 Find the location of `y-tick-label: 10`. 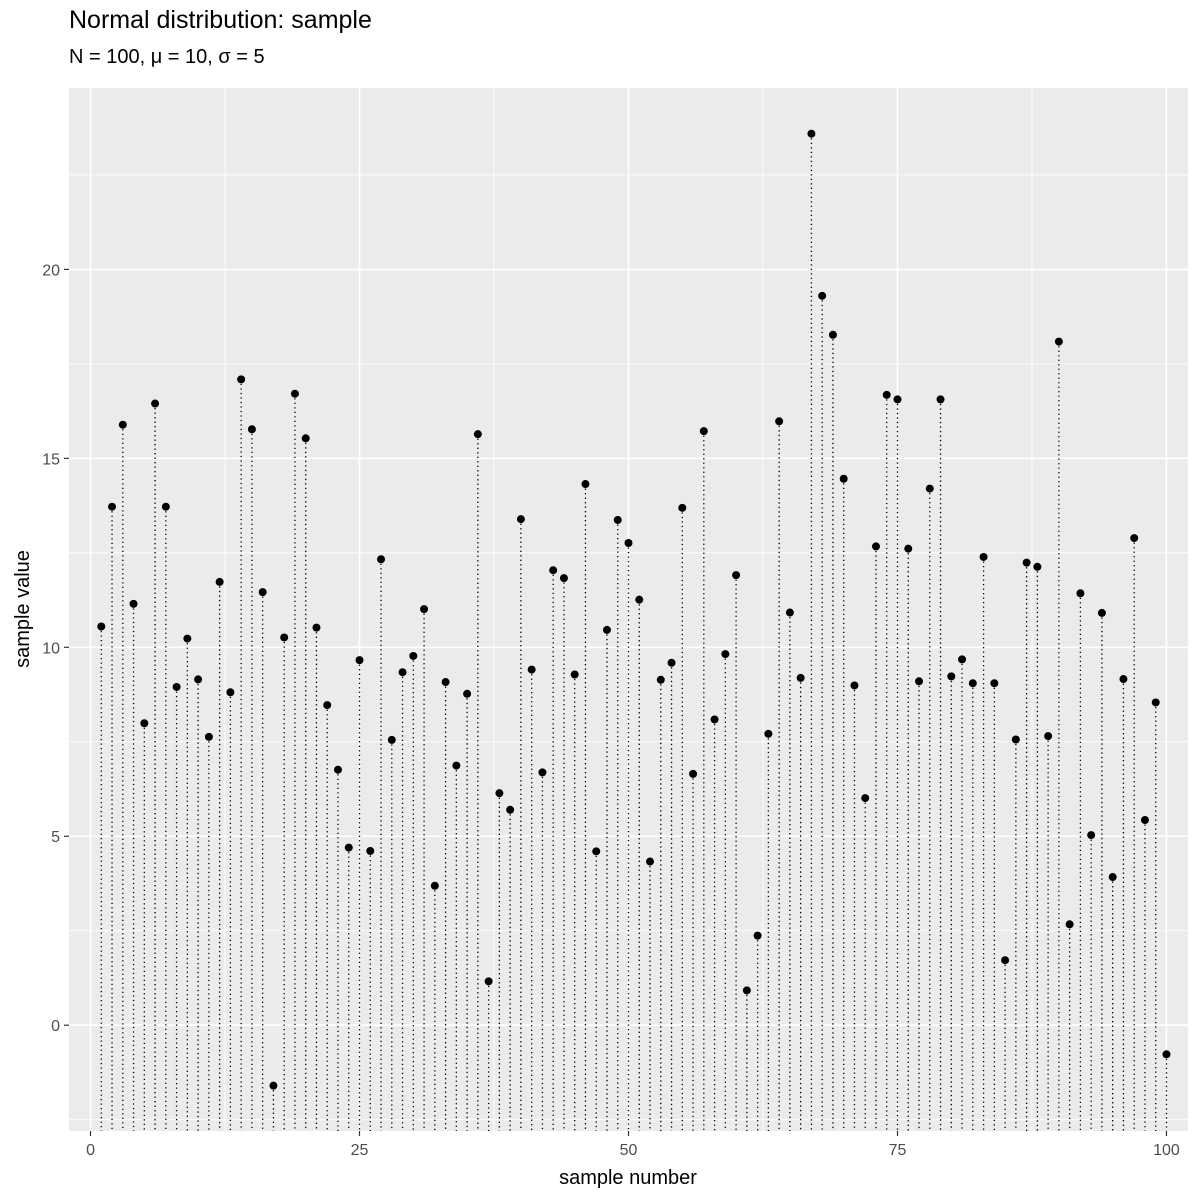

y-tick-label: 10 is located at coordinates (51, 648).